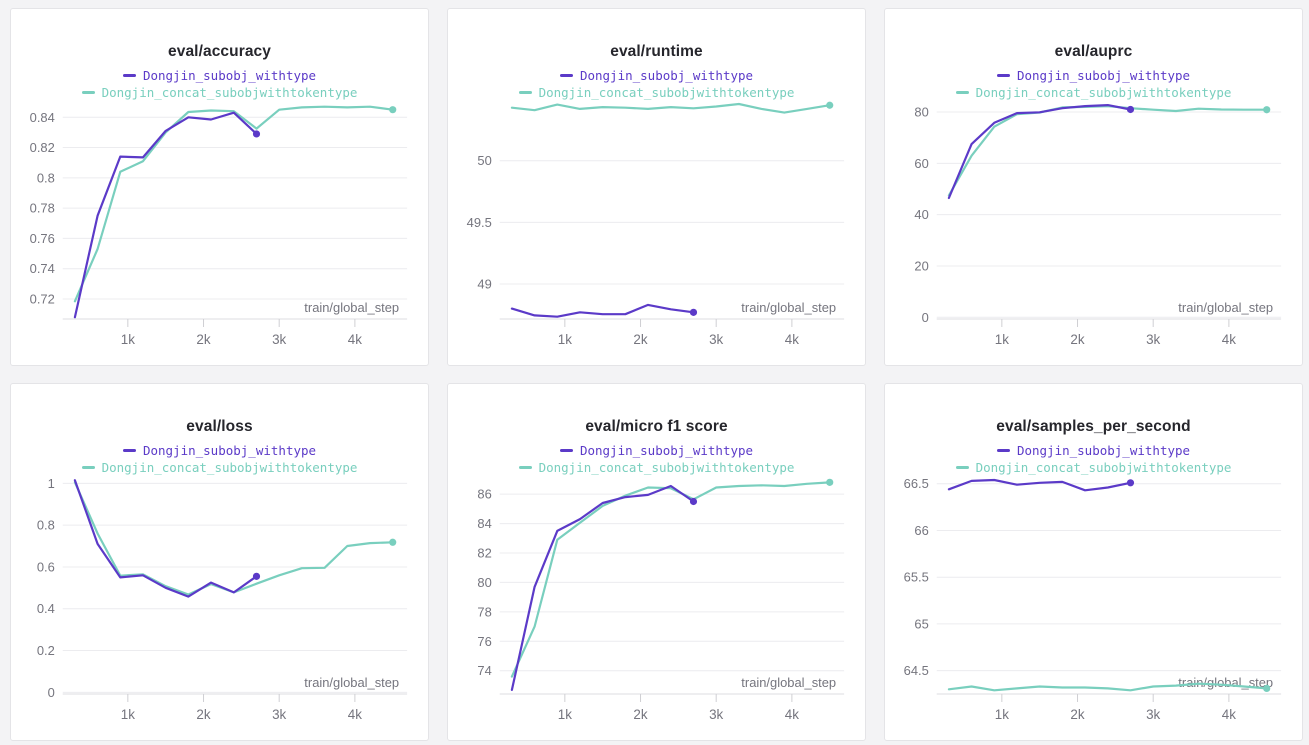 This screenshot has height=745, width=1309. What do you see at coordinates (484, 611) in the screenshot?
I see `y-axis-tick-label: 78` at bounding box center [484, 611].